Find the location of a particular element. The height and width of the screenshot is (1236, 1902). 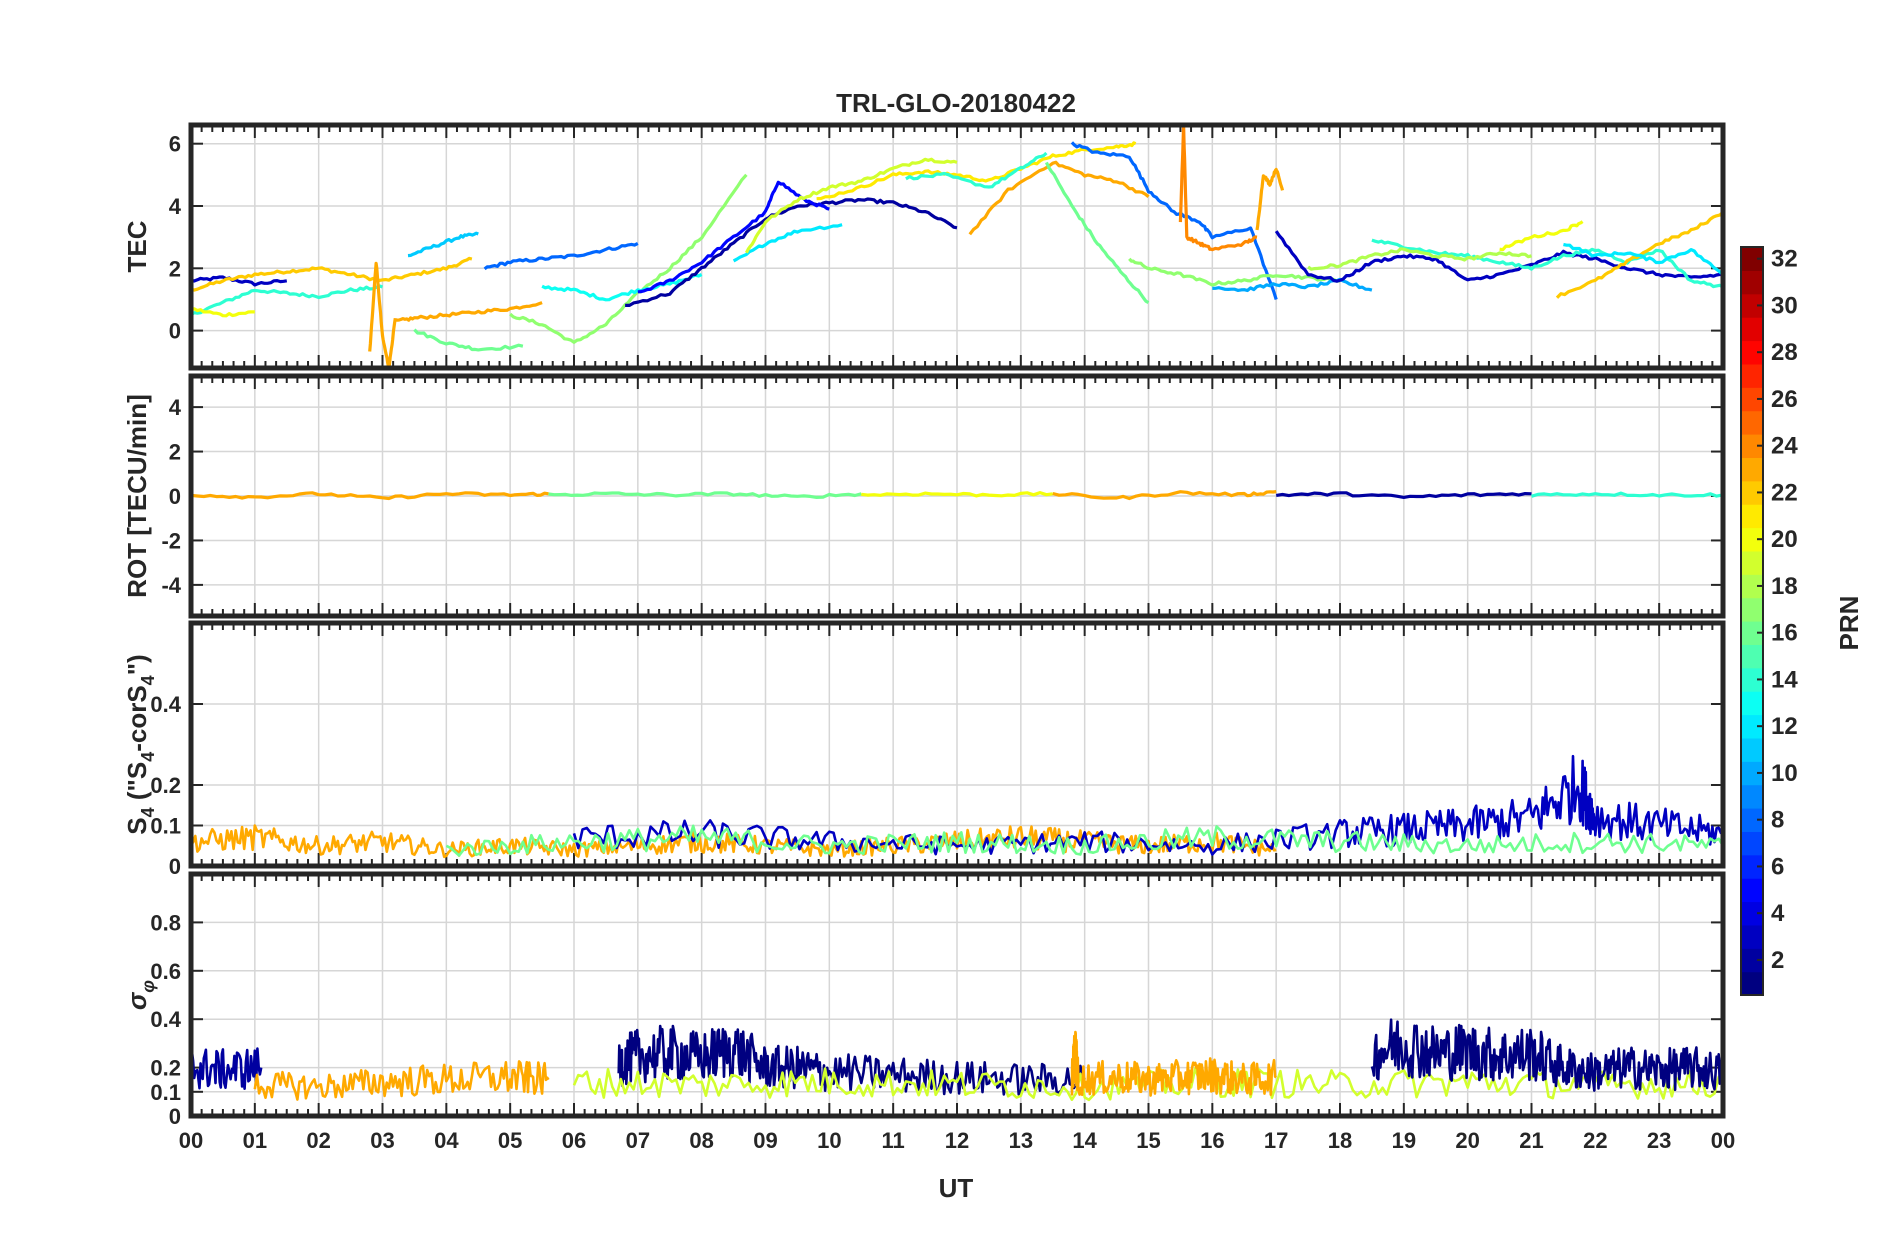

x-tick-label: 20 is located at coordinates (1467, 1140).